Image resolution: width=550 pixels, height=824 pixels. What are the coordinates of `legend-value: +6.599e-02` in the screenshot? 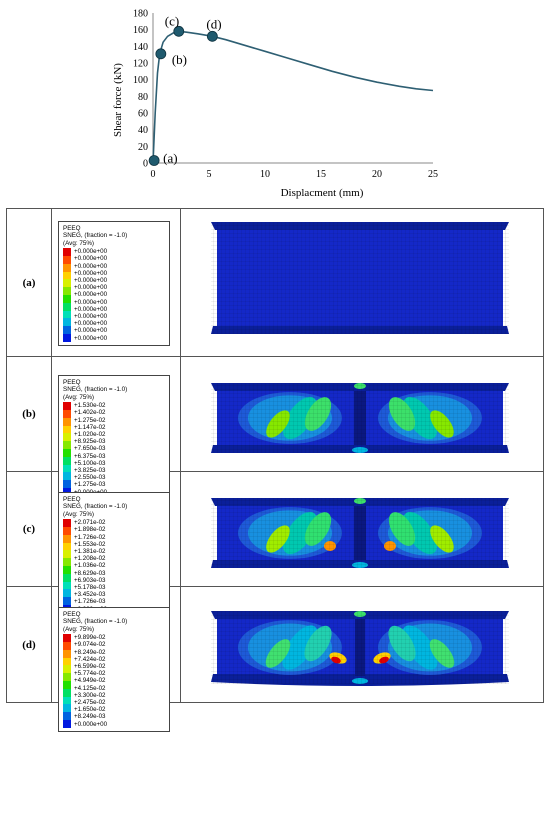 It's located at (90, 667).